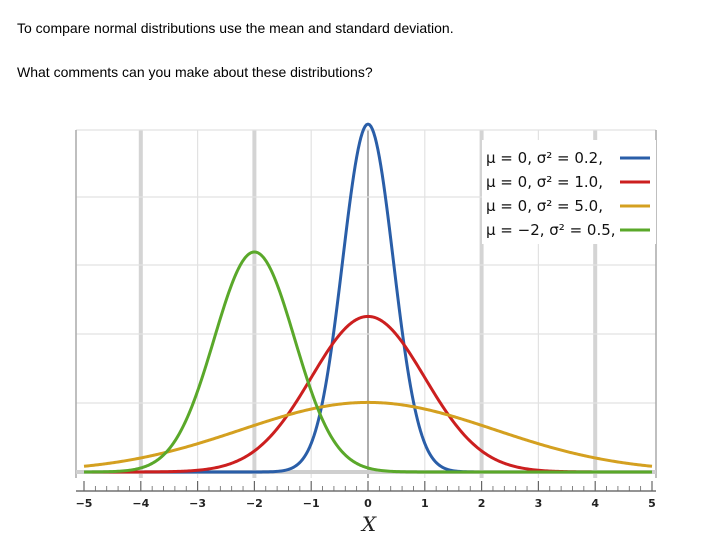 Image resolution: width=720 pixels, height=540 pixels. Describe the element at coordinates (84, 503) in the screenshot. I see `x-tick-label: −5` at that location.